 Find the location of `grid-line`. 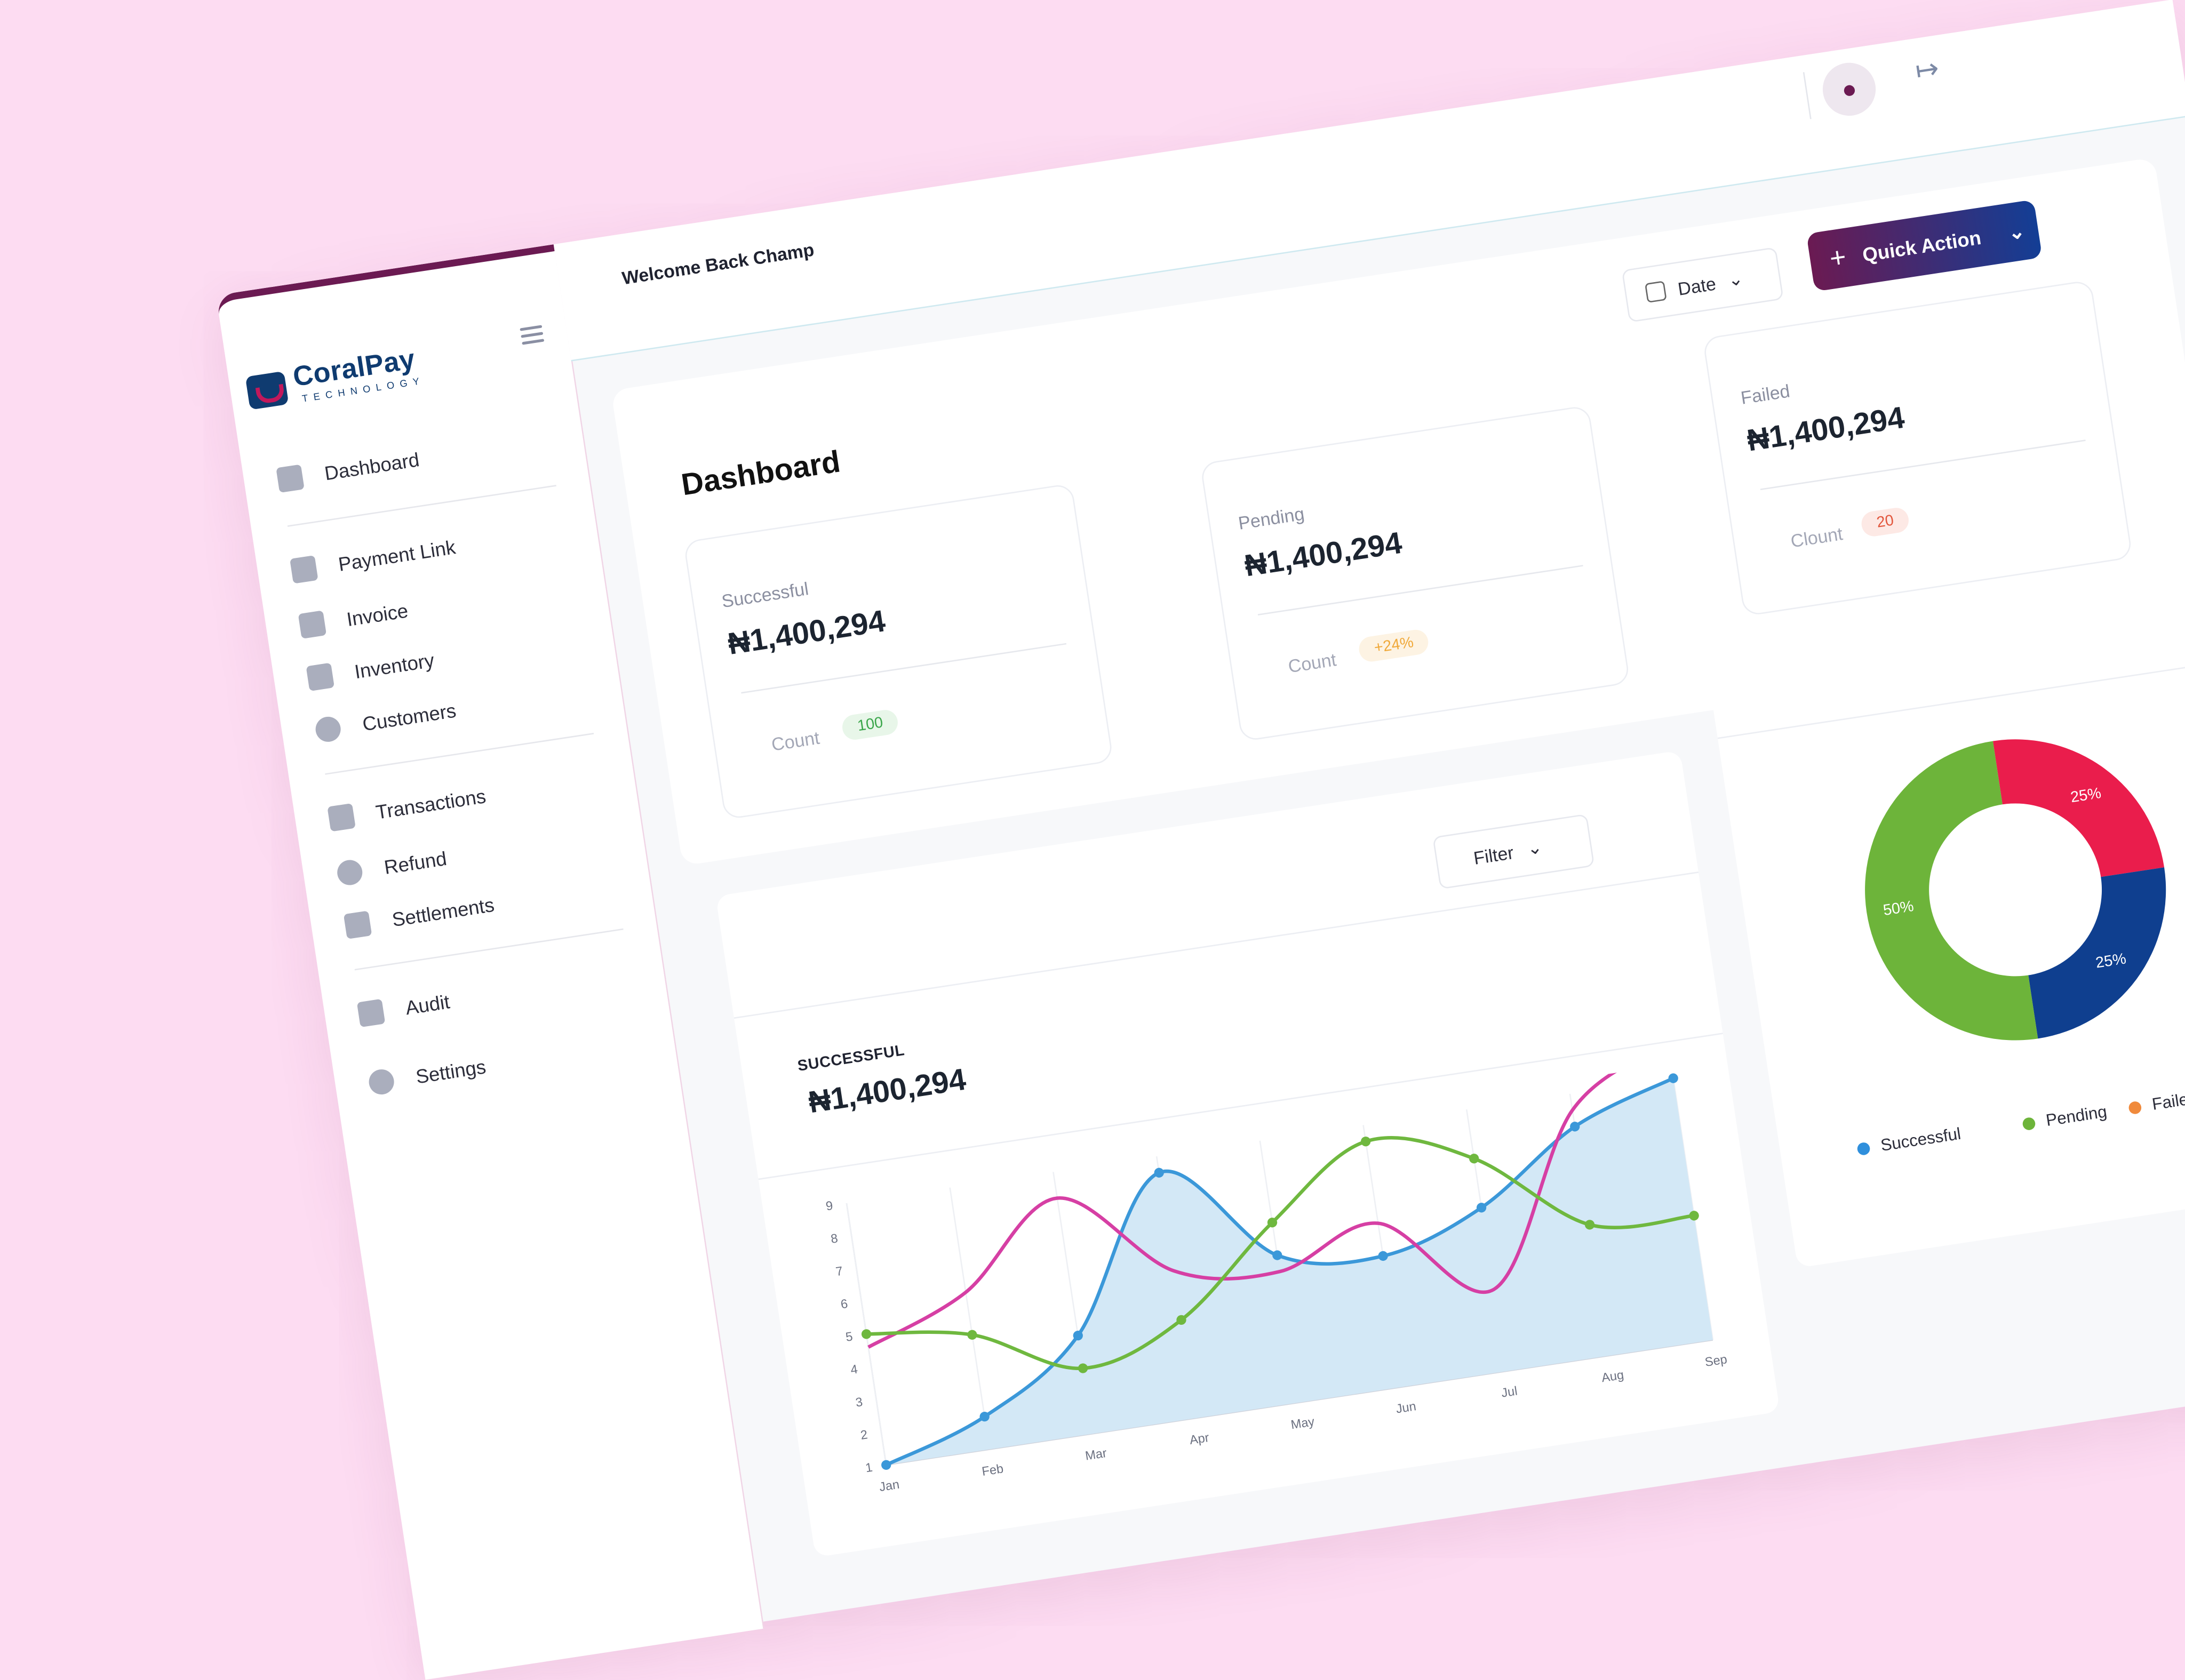

grid-line is located at coordinates (970, 1318).